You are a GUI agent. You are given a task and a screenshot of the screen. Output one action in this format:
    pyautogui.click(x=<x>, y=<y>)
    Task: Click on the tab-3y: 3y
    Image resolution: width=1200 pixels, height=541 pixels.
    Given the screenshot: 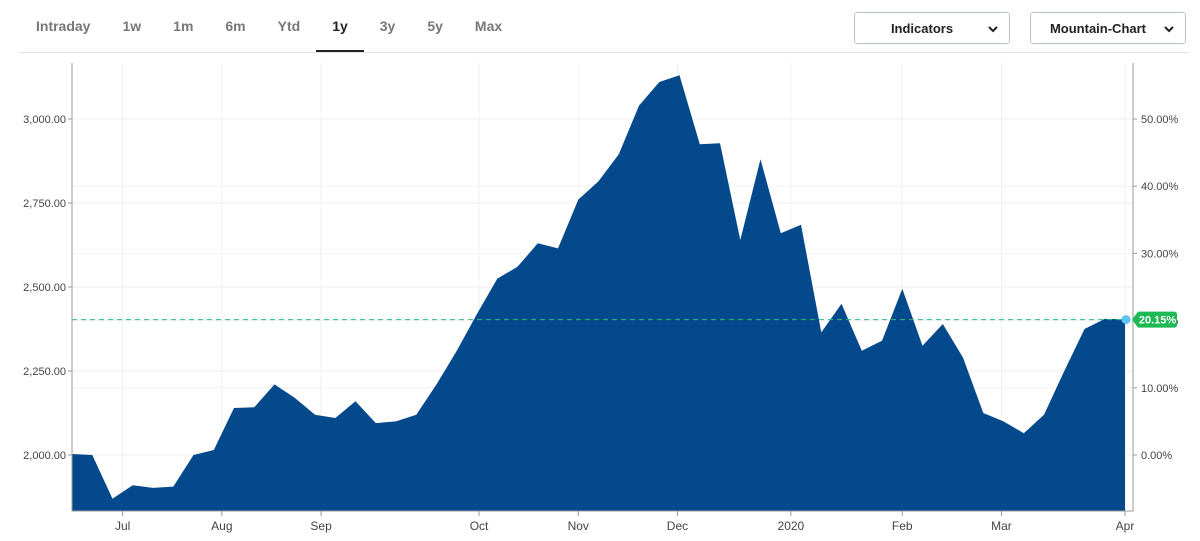 What is the action you would take?
    pyautogui.click(x=387, y=26)
    